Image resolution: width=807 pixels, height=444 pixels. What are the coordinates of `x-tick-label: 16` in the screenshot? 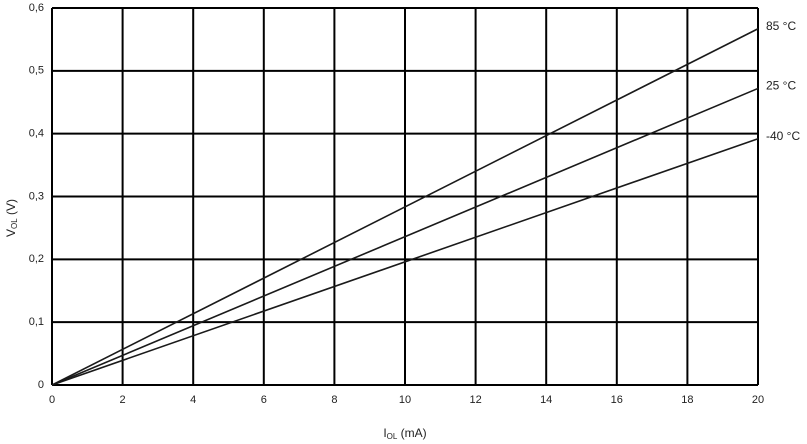 It's located at (617, 400).